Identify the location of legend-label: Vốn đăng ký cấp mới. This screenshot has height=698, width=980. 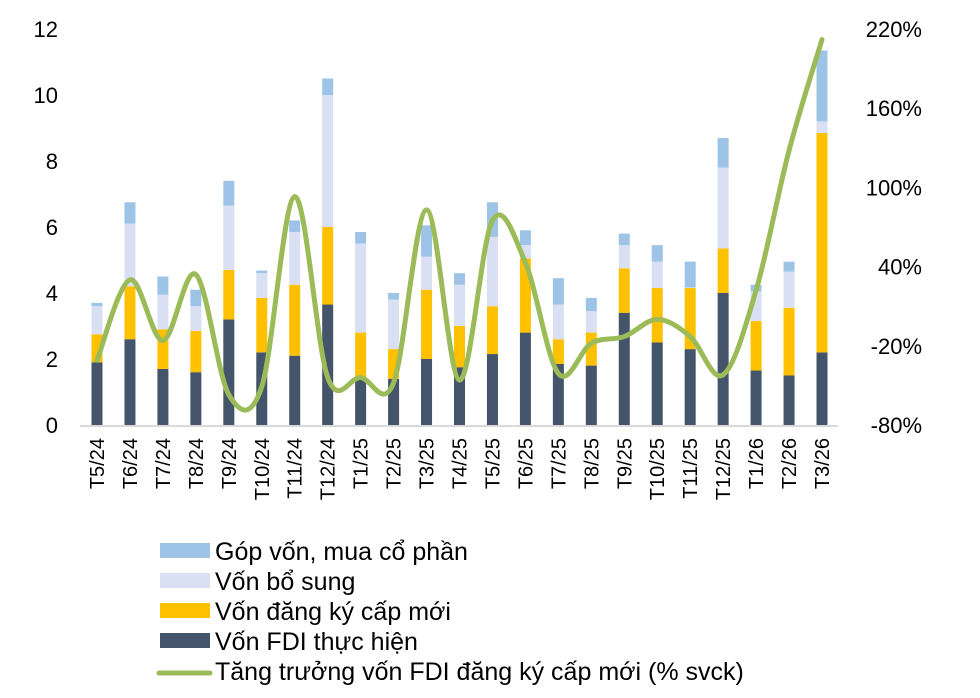
(333, 612).